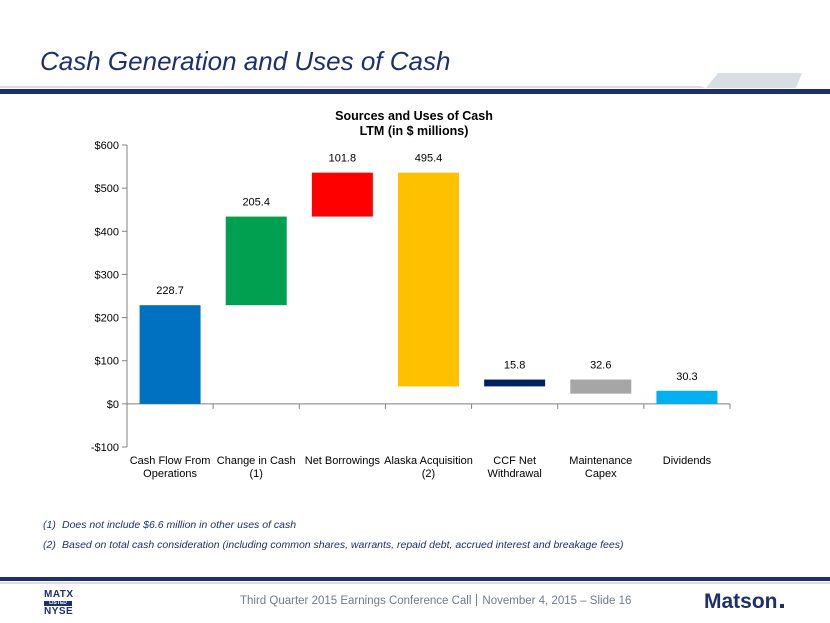 This screenshot has height=623, width=830. Describe the element at coordinates (107, 319) in the screenshot. I see `y-tick-label: $200` at that location.